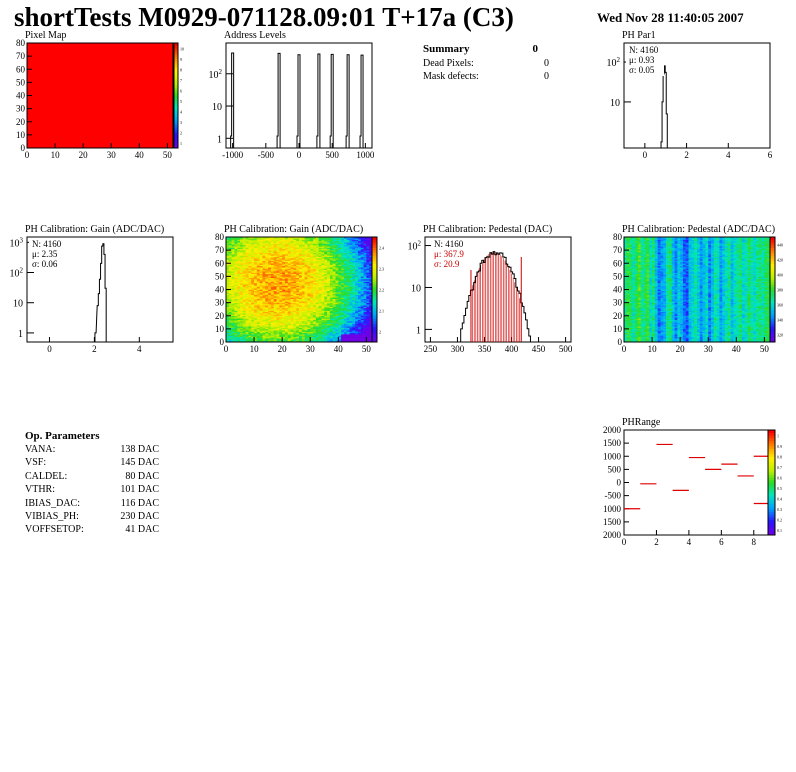 The image size is (796, 772). Describe the element at coordinates (21, 43) in the screenshot. I see `pixel-map-y-tick-label: 80` at that location.